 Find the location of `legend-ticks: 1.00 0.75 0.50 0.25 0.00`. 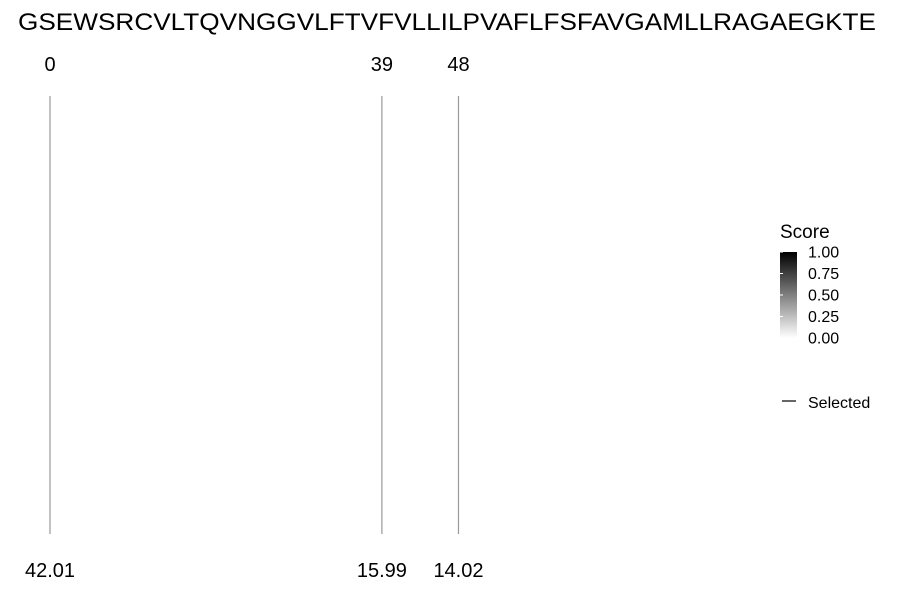

legend-ticks: 1.00 0.75 0.50 0.25 0.00 is located at coordinates (809, 296).